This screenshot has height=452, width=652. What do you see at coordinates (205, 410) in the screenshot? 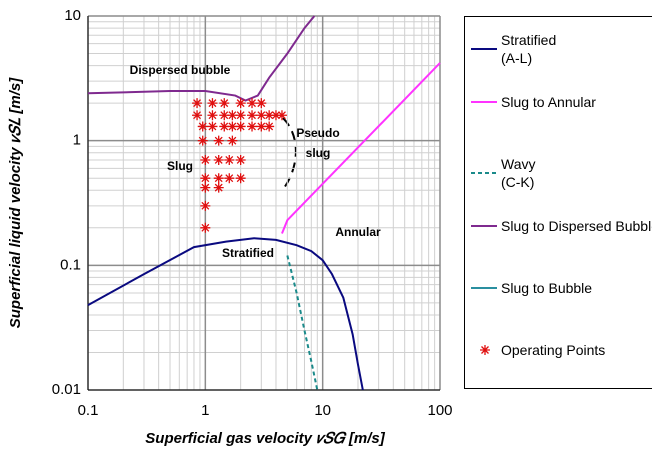
I see `x-tick-label: 1` at bounding box center [205, 410].